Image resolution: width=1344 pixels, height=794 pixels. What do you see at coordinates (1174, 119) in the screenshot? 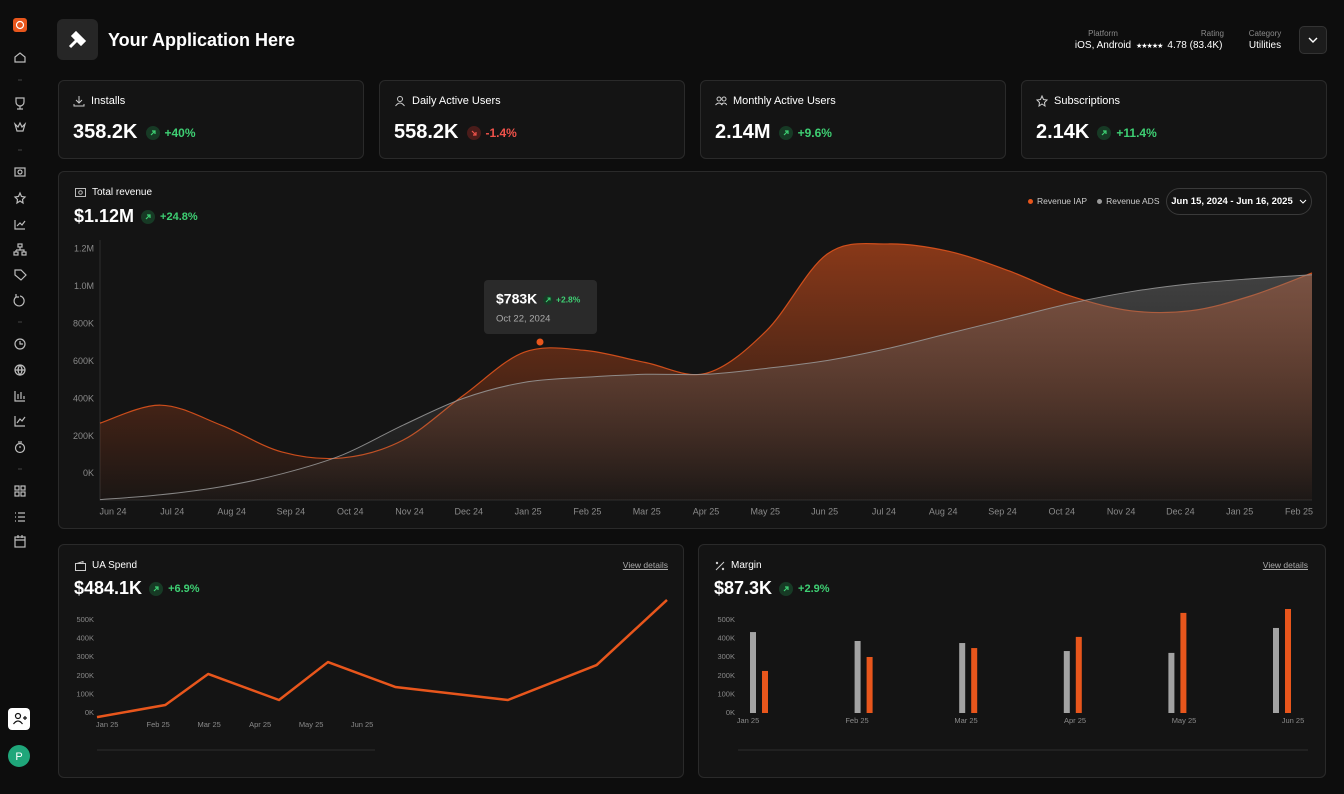
I see `metric-card: Subscriptions 2.14K +11.4%` at bounding box center [1174, 119].